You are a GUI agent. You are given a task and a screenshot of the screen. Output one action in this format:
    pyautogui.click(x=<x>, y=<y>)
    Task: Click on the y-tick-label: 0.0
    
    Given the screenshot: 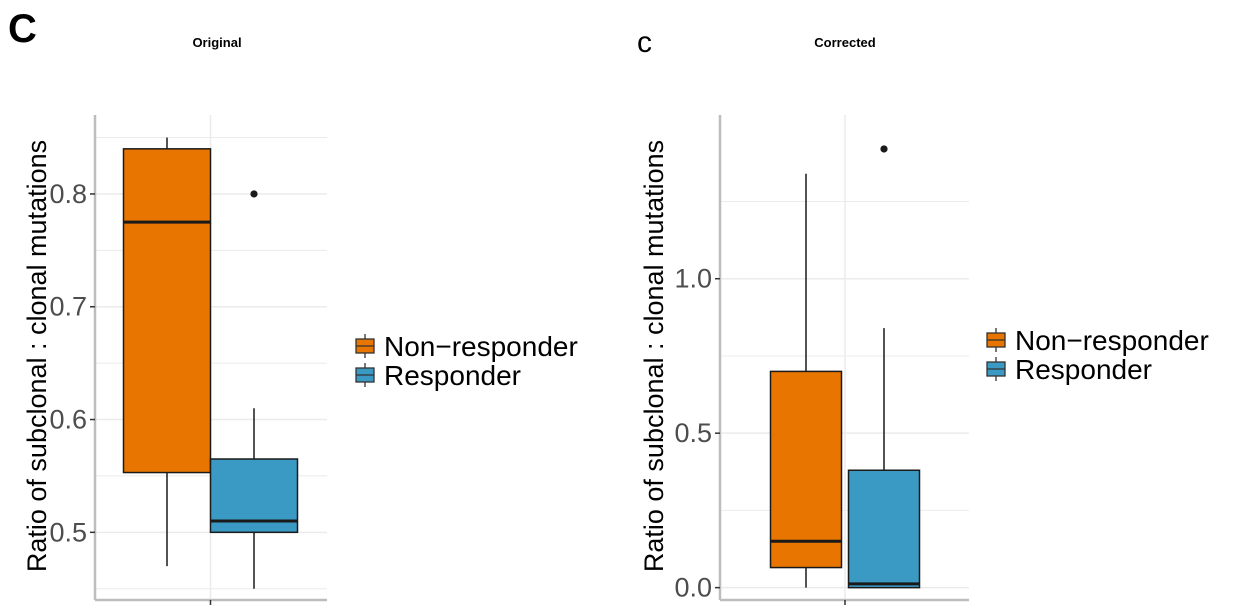 What is the action you would take?
    pyautogui.click(x=693, y=588)
    